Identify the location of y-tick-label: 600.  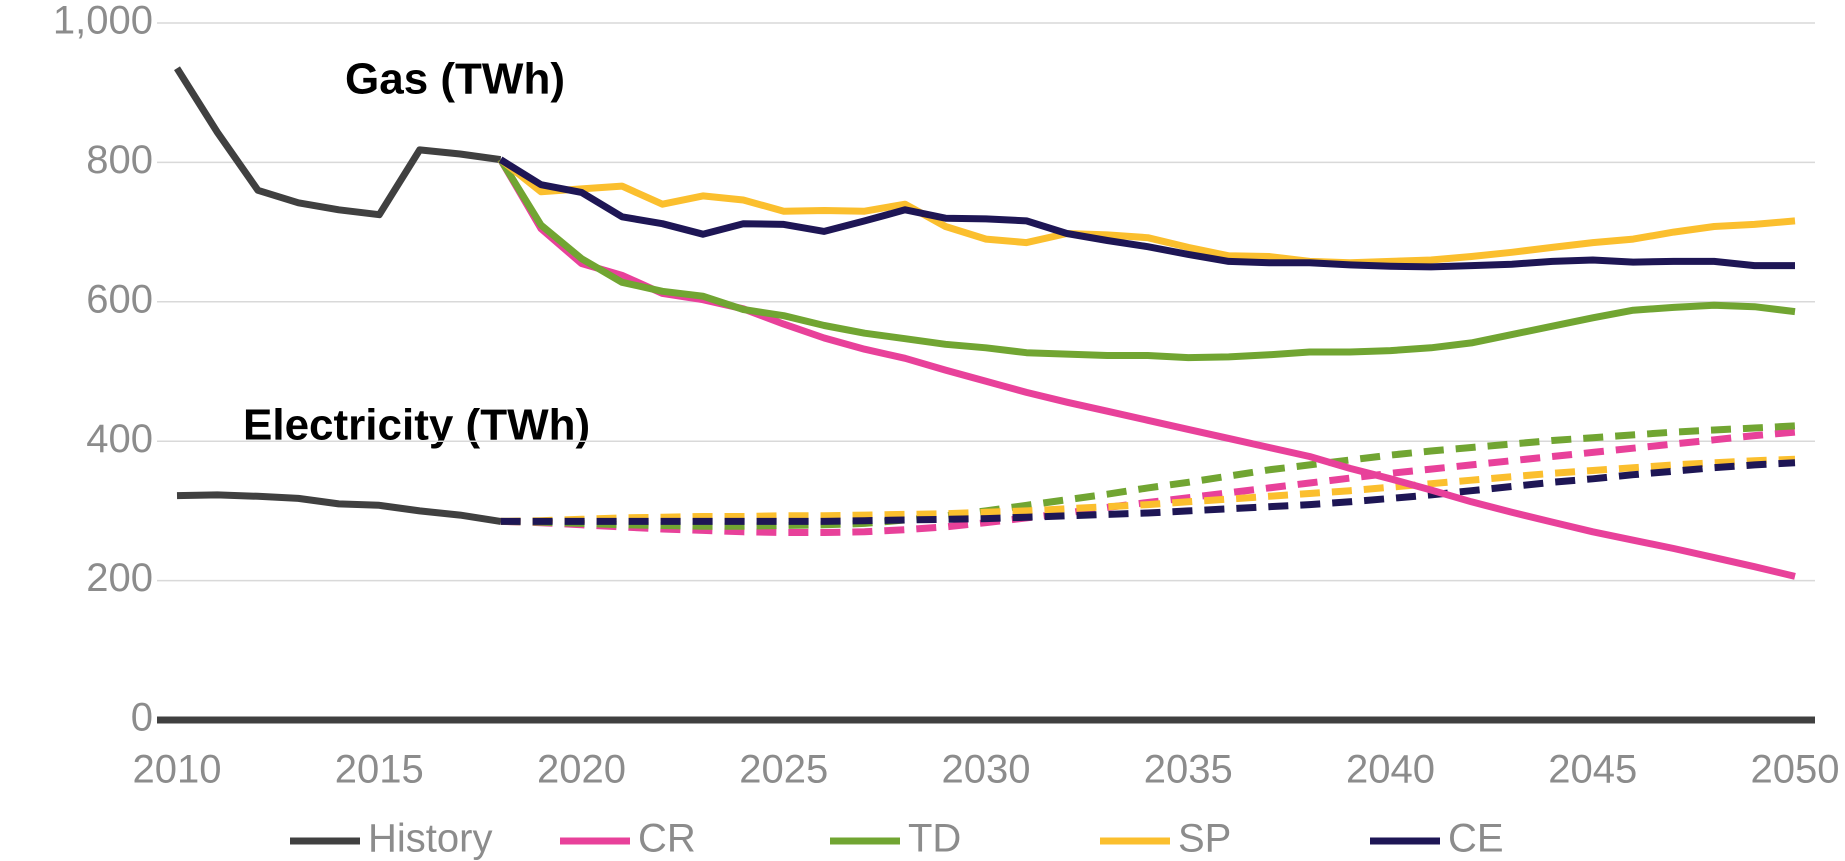
(119, 299).